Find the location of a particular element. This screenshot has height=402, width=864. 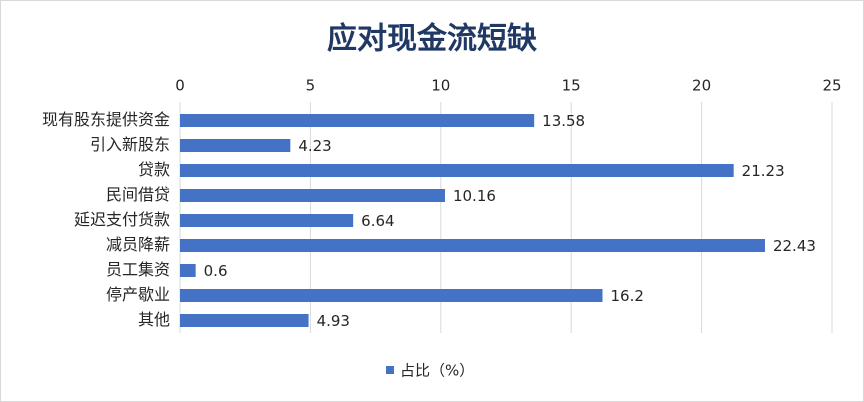

y-tick-label: 停产歇业 is located at coordinates (138, 294).